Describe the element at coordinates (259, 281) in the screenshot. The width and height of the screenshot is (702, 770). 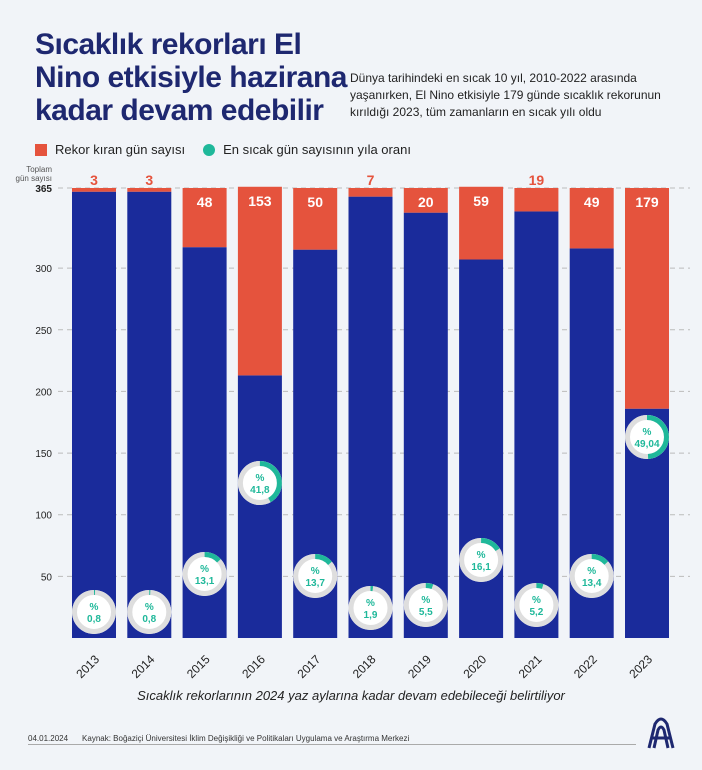
I see `bar-record-2016` at that location.